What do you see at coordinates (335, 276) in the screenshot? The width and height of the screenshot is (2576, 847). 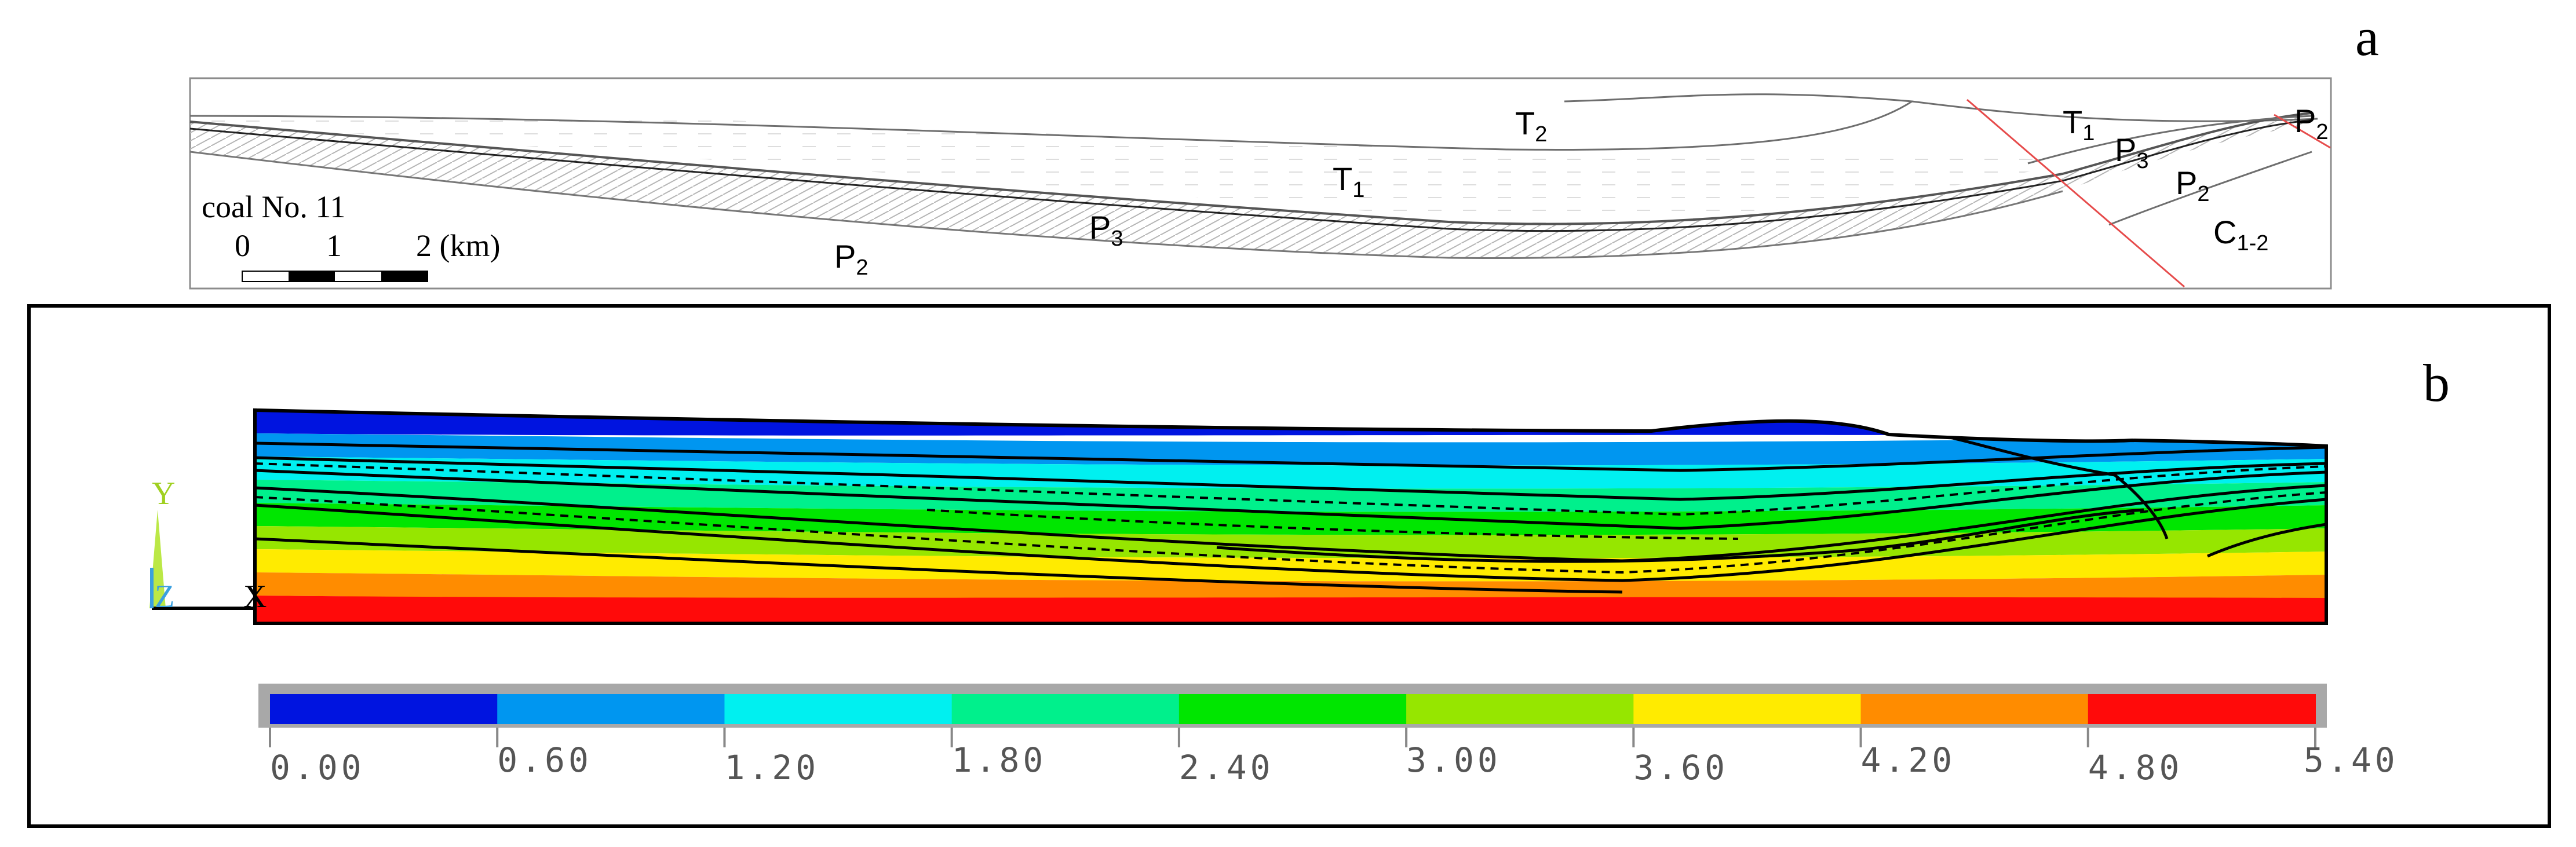 I see `scale-bar` at bounding box center [335, 276].